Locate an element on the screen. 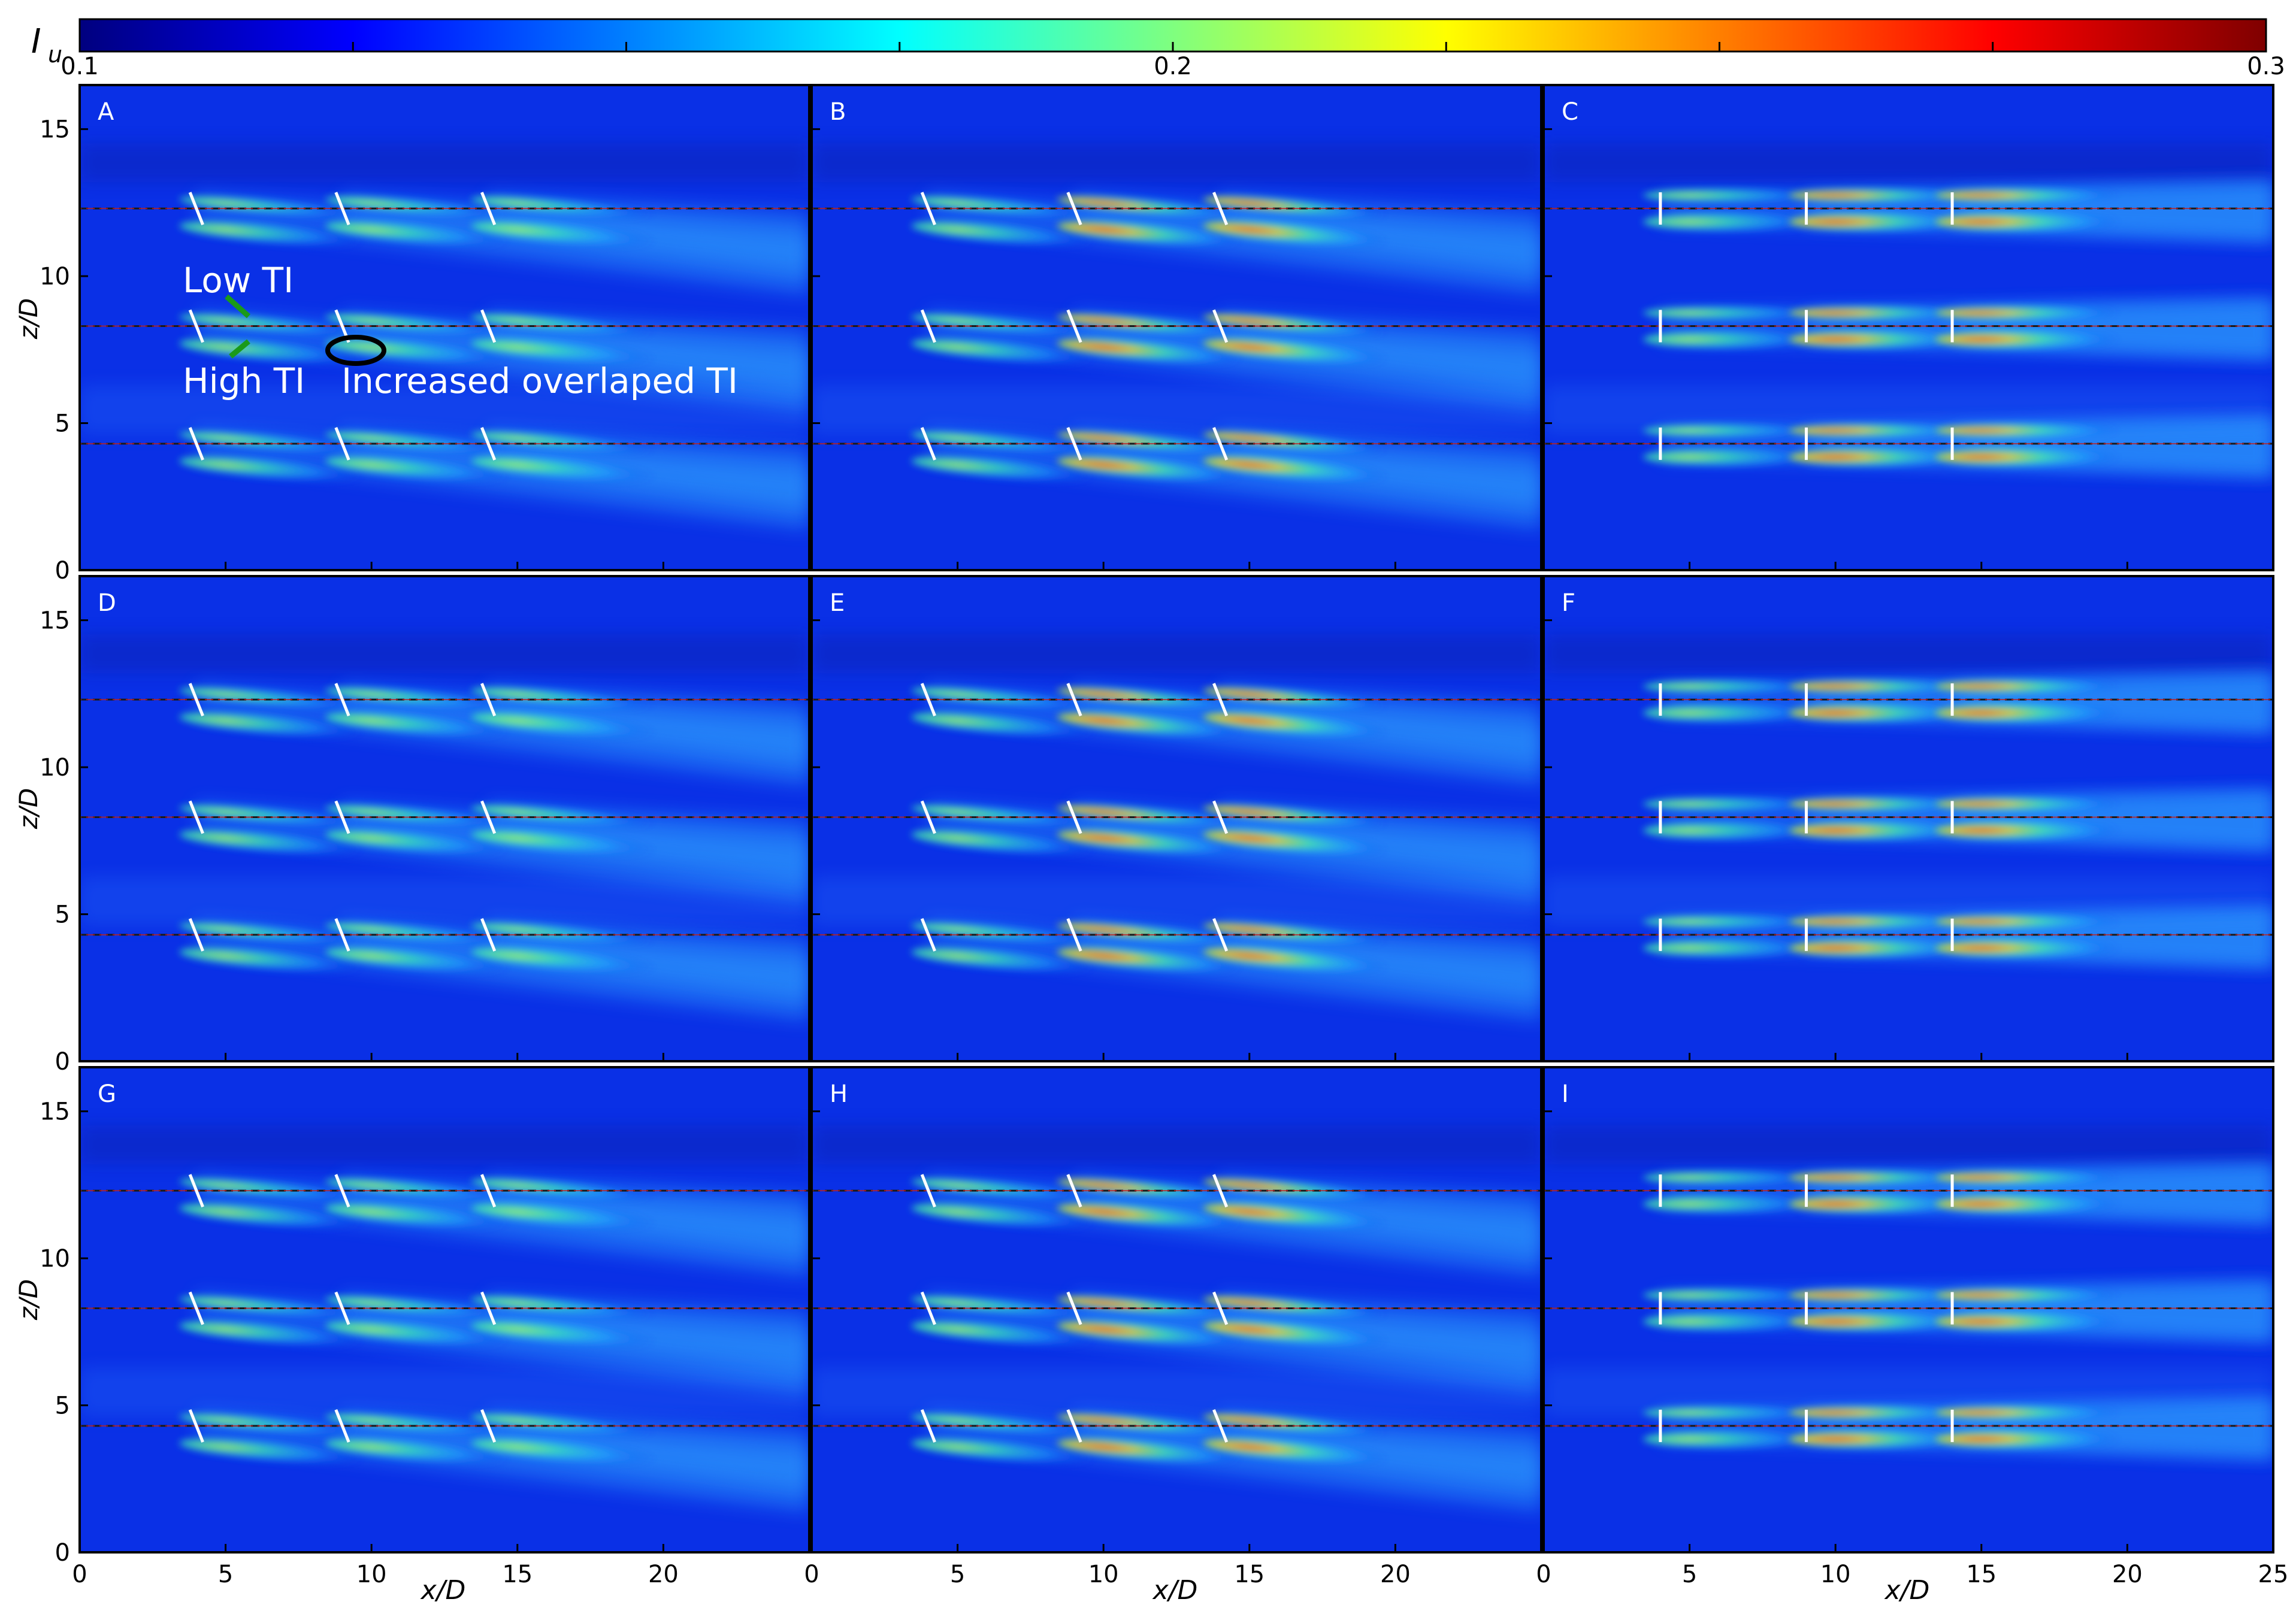 The height and width of the screenshot is (1614, 2296). y-tick-label: 10 is located at coordinates (55, 768).